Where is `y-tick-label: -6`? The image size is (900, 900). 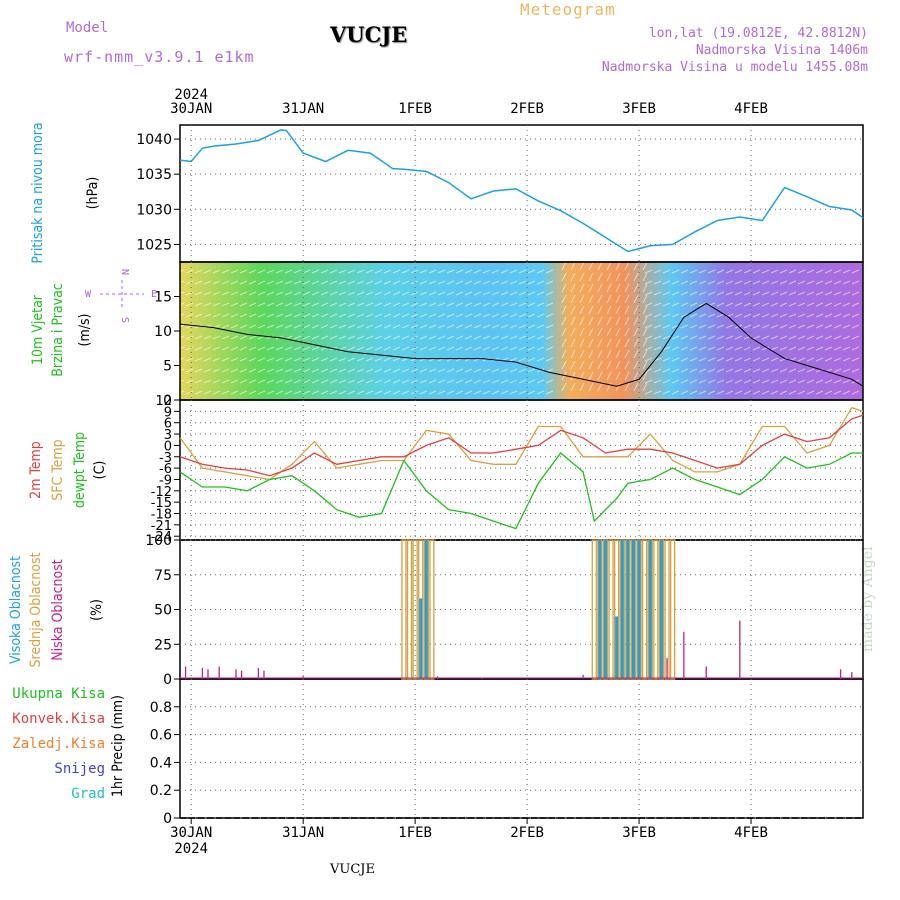
y-tick-label: -6 is located at coordinates (165, 469).